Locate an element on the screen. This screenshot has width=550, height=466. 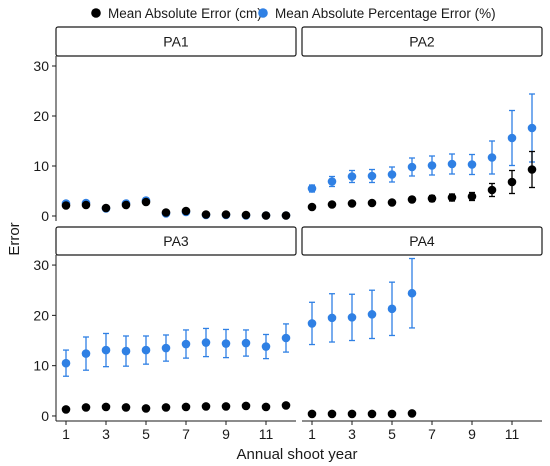
legend-mape-label: Mean Absolute Percentage Error (%) is located at coordinates (385, 13).